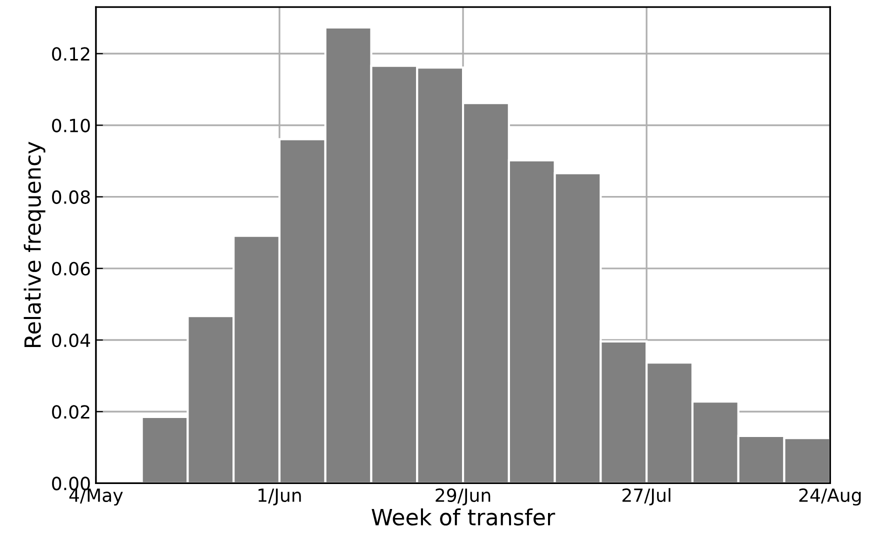 Image resolution: width=872 pixels, height=546 pixels. Describe the element at coordinates (71, 483) in the screenshot. I see `y-tick-label: 0.00` at that location.